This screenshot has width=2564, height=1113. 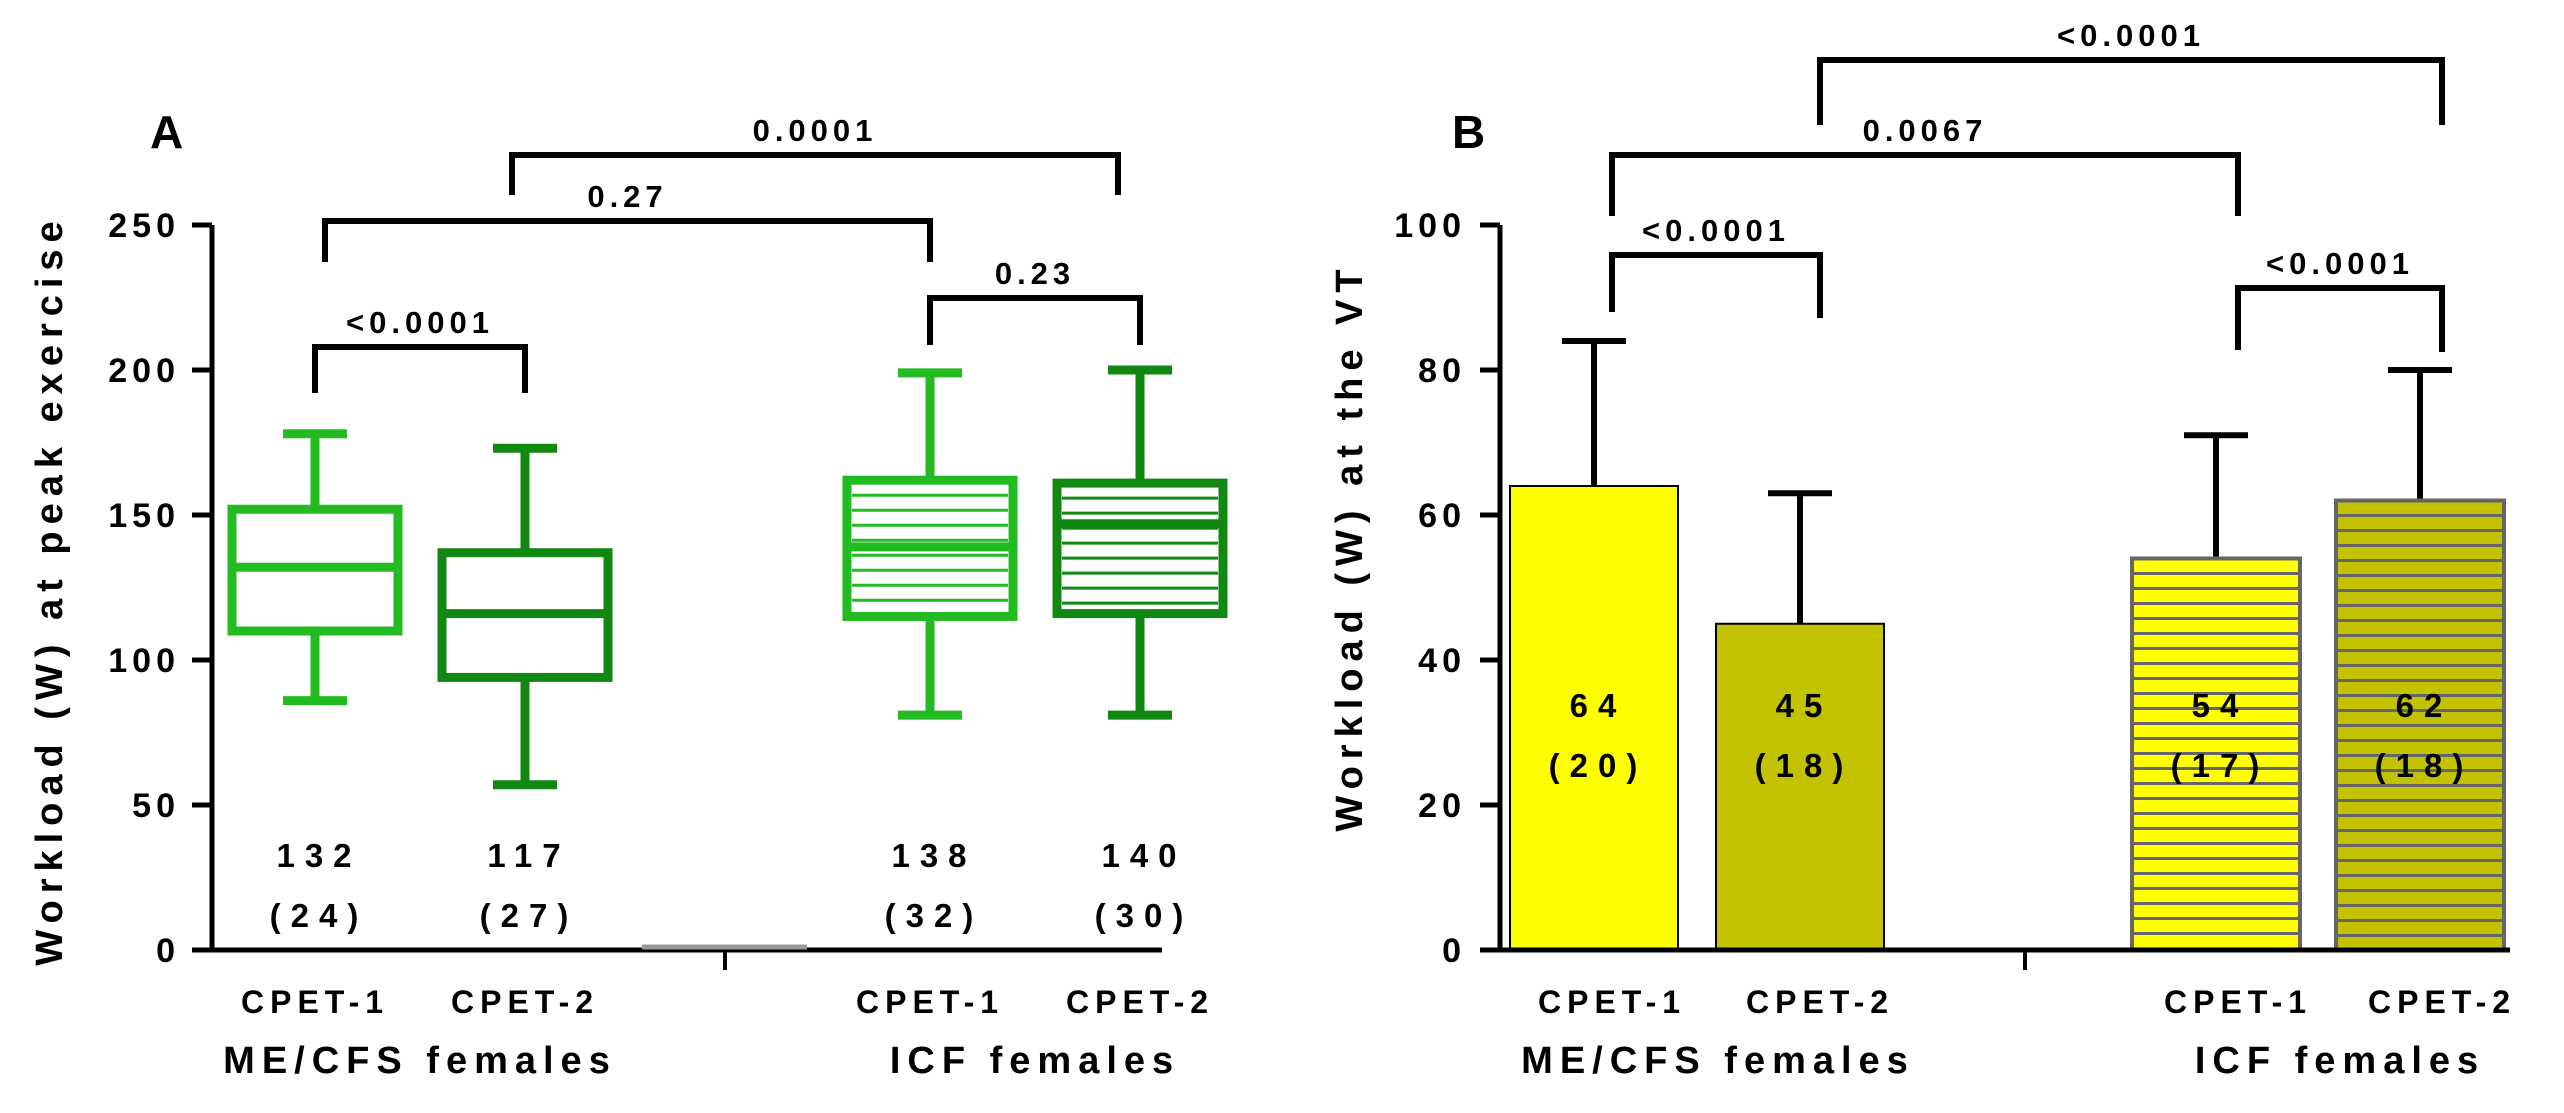 I want to click on bar-group: 45 (18), so click(x=1800, y=720).